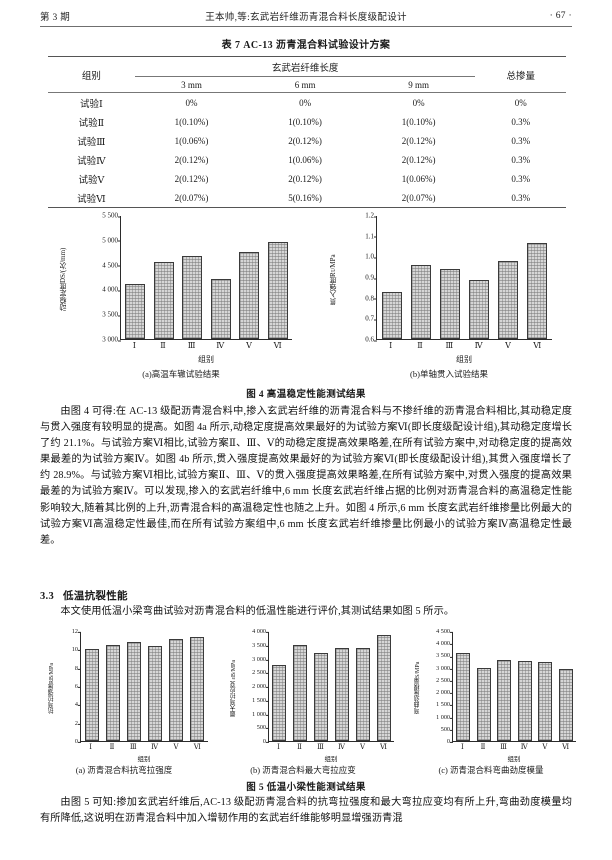 The image size is (612, 860). I want to click on chart-y-tick-label: 4 000, so click(111, 290).